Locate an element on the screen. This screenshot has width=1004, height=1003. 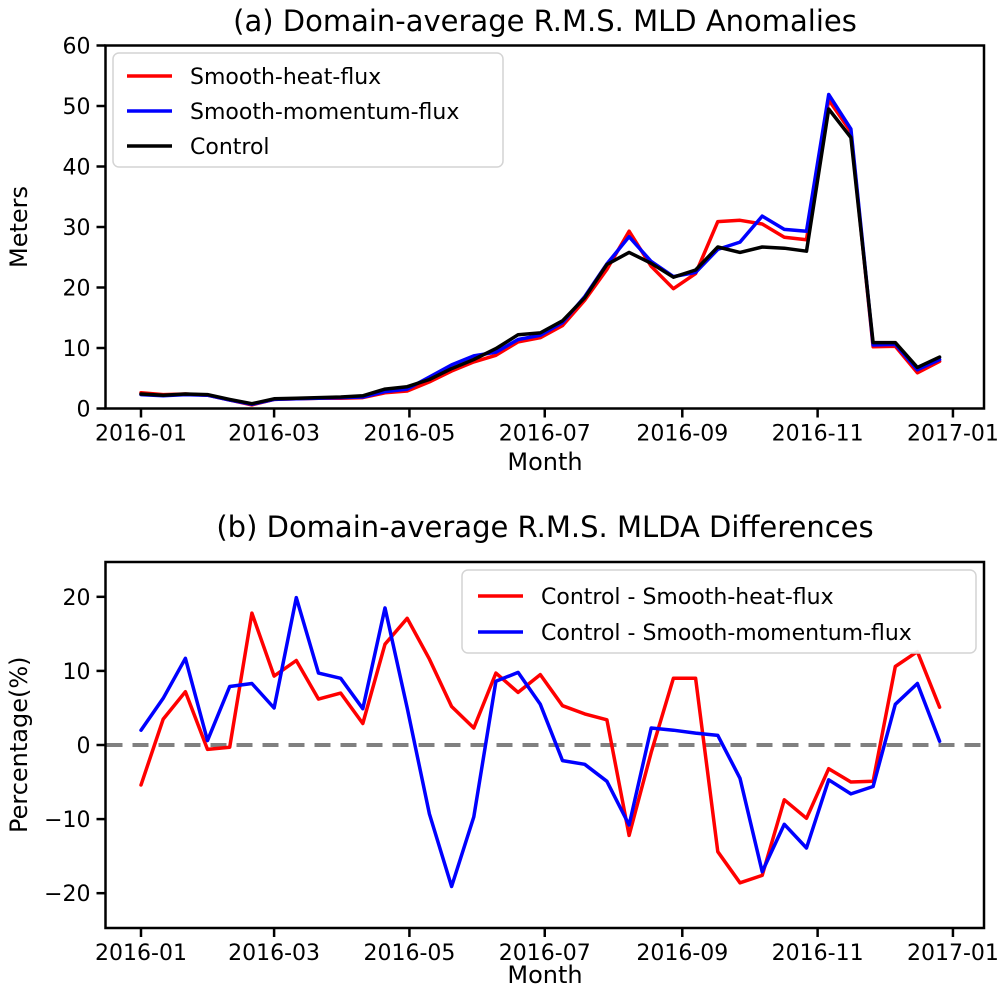
y-tick-label: 30 is located at coordinates (77, 228).